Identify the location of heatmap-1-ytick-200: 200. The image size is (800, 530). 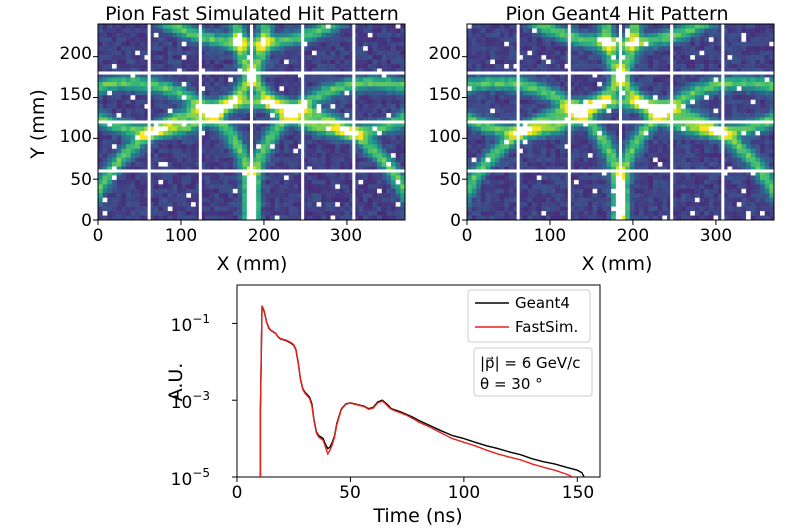
(76, 54).